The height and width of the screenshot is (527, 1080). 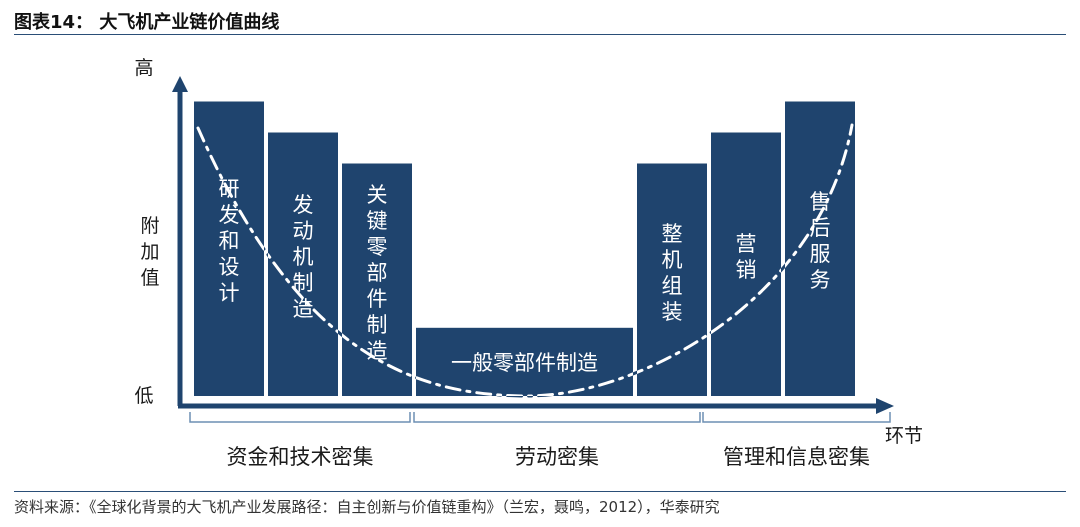 What do you see at coordinates (180, 84) in the screenshot?
I see `y-axis-arrow` at bounding box center [180, 84].